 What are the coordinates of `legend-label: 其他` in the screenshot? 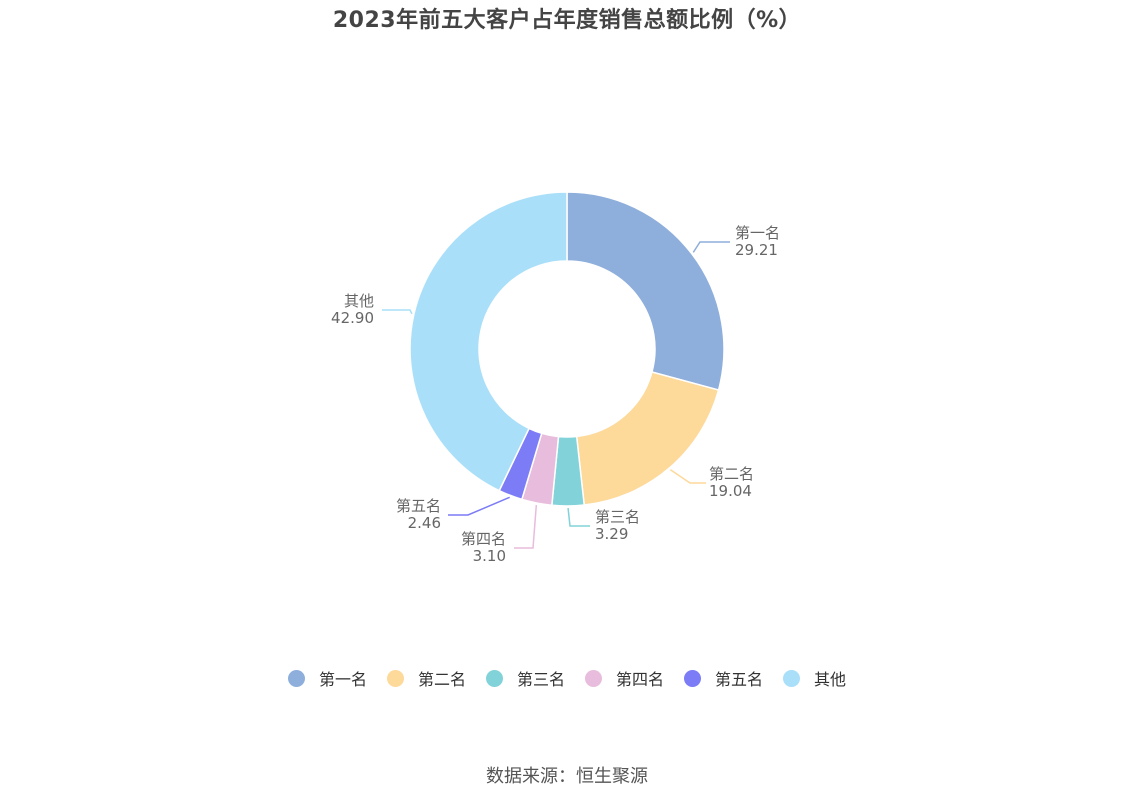 It's located at (830, 679).